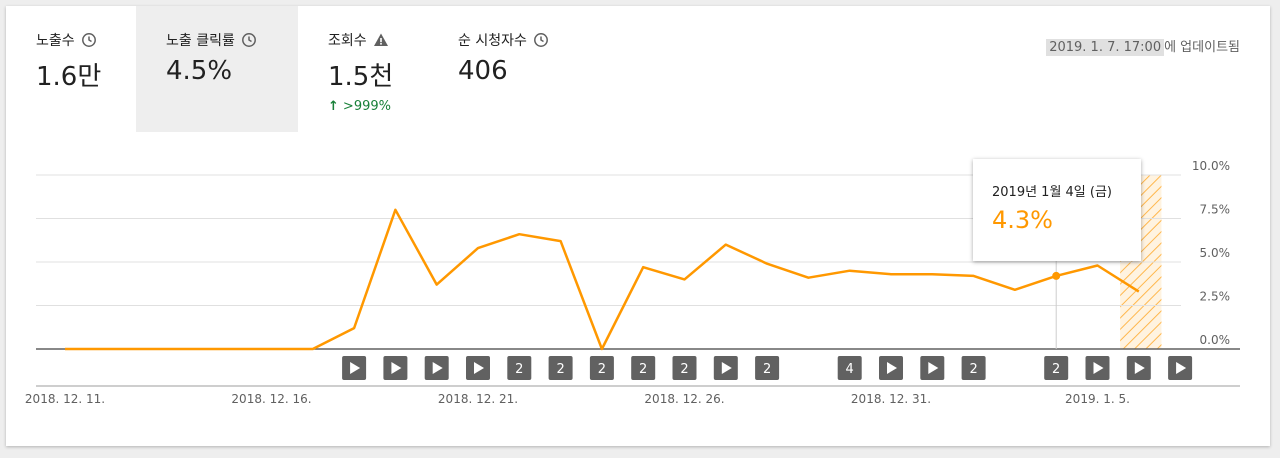 This screenshot has height=458, width=1280. I want to click on tab-value: 406, so click(483, 71).